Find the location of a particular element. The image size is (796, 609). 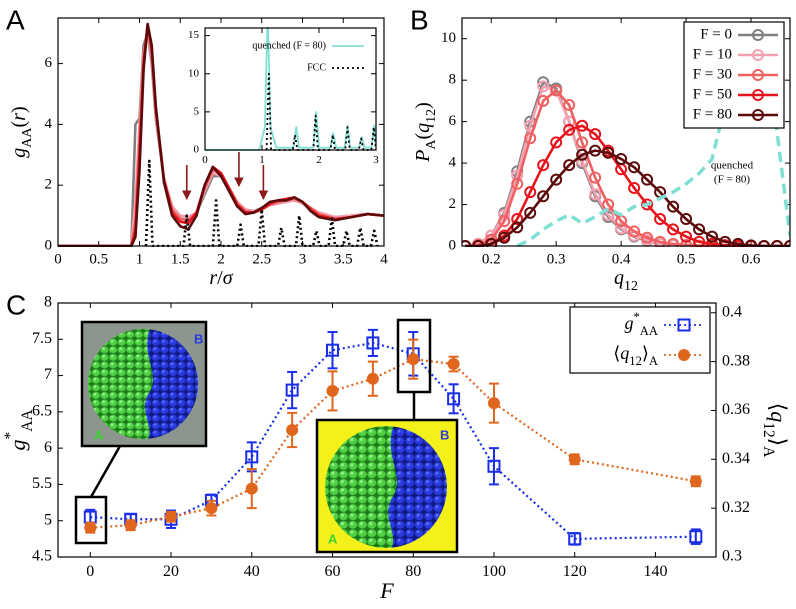

label-part: AA is located at coordinates (27, 421).